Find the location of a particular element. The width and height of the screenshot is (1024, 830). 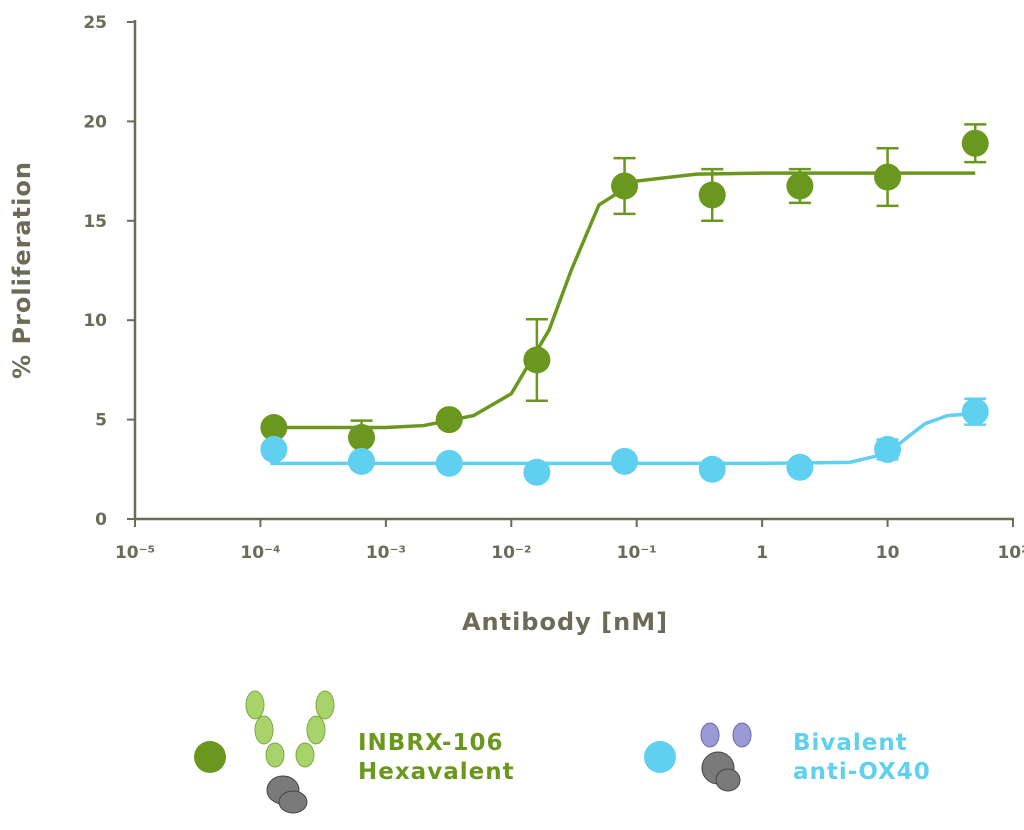

y-tick-label: 15 is located at coordinates (95, 222).